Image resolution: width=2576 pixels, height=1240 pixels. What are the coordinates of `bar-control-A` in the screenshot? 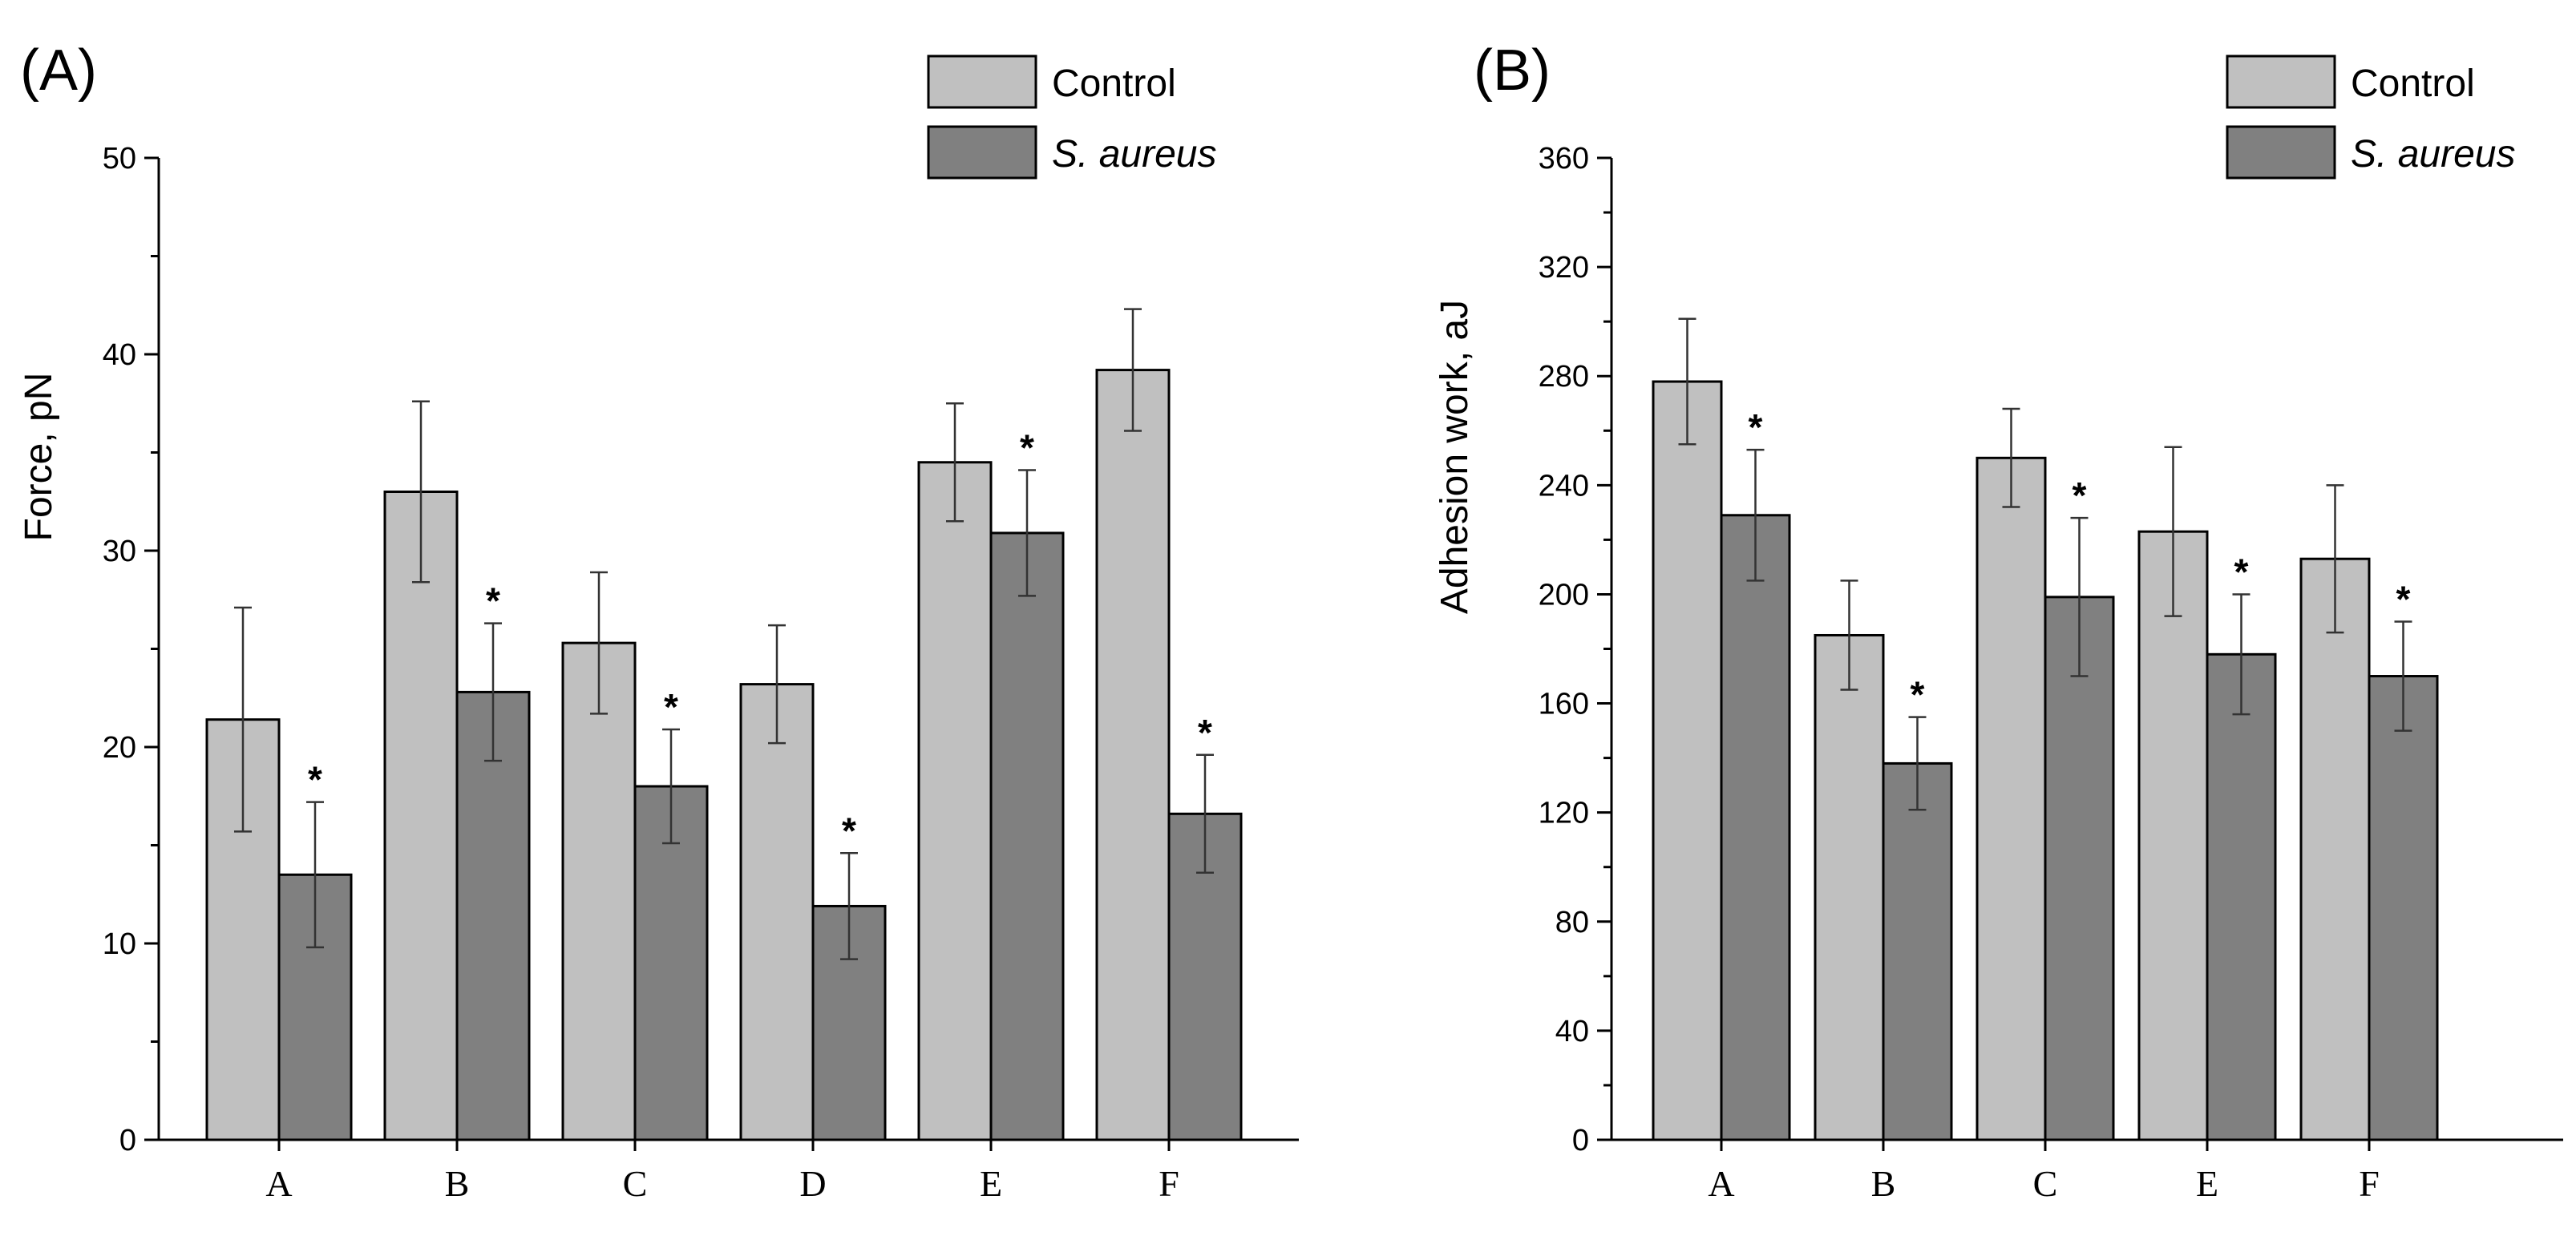 It's located at (1687, 761).